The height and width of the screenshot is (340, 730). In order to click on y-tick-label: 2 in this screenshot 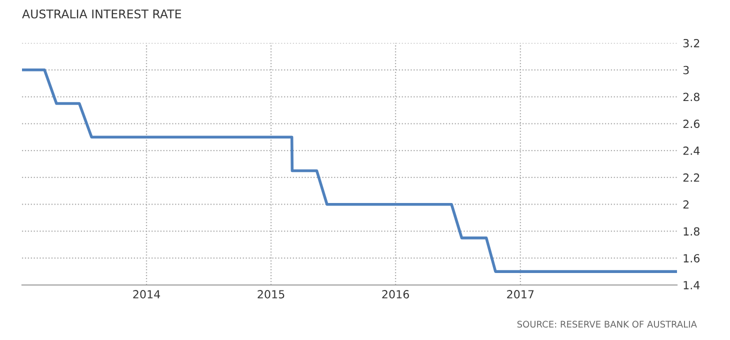, I will do `click(686, 204)`.